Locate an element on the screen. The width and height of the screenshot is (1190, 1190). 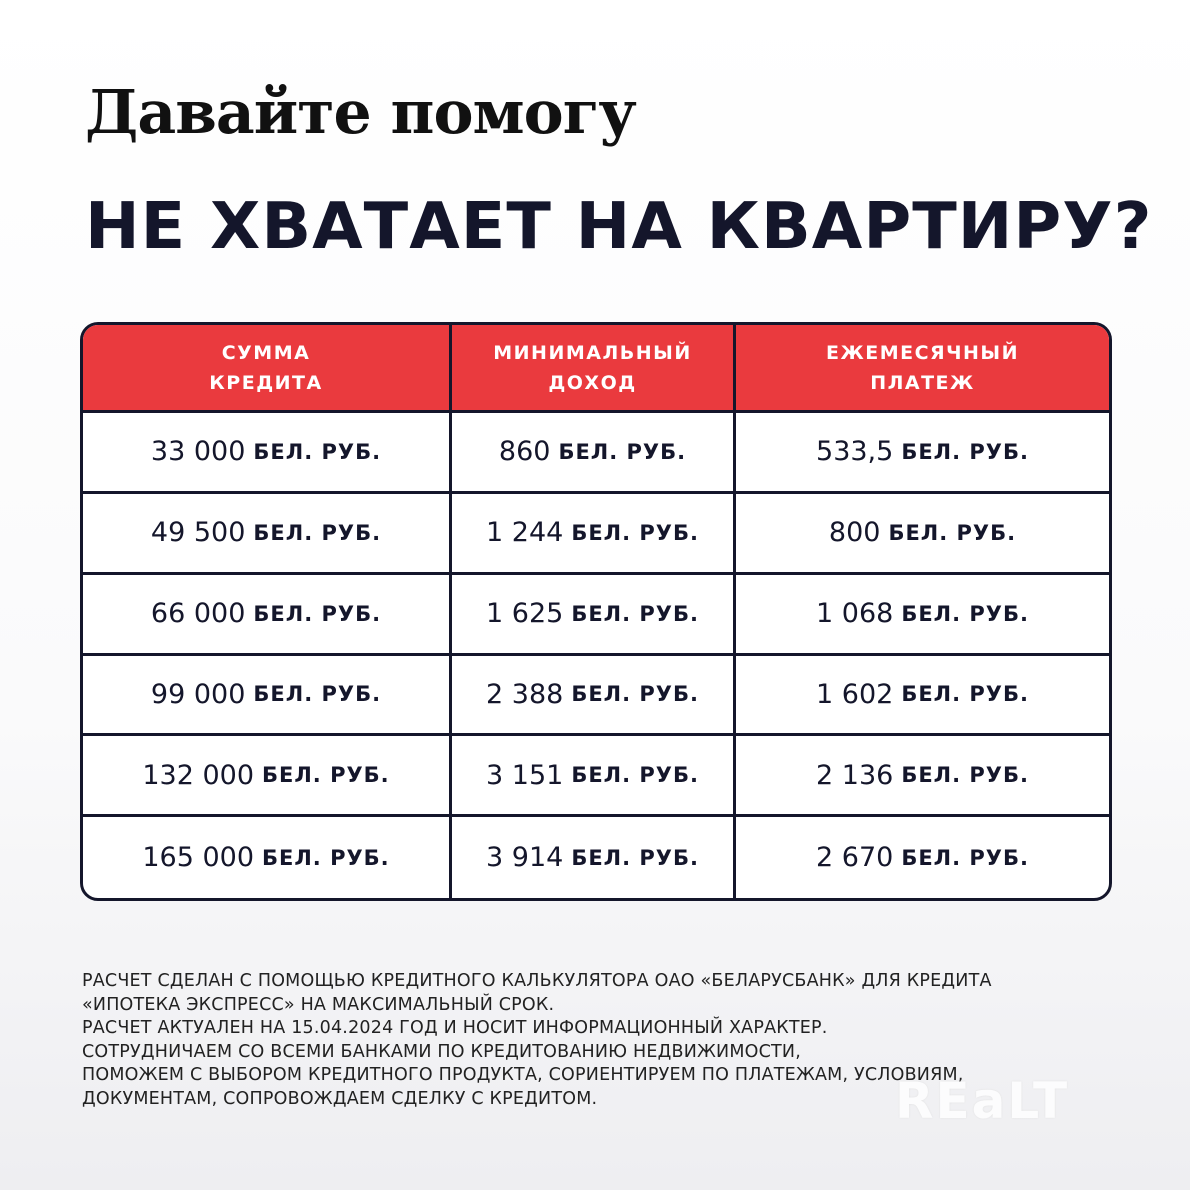
column-header: СУММА КРЕДИТА is located at coordinates (267, 369).